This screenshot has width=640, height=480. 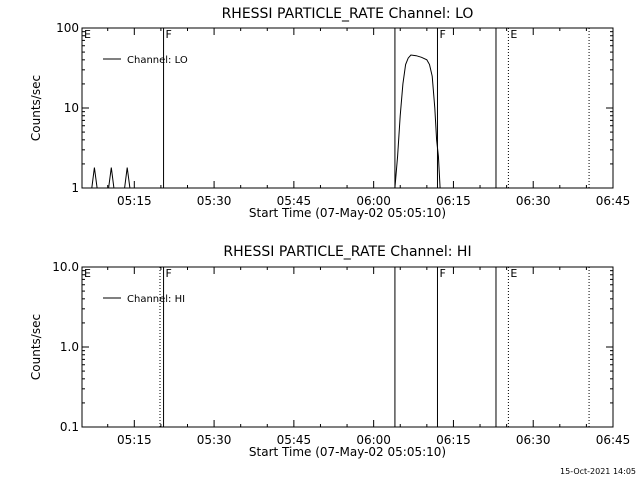 I want to click on chart-2-x-tick-label: 06:45, so click(x=613, y=440).